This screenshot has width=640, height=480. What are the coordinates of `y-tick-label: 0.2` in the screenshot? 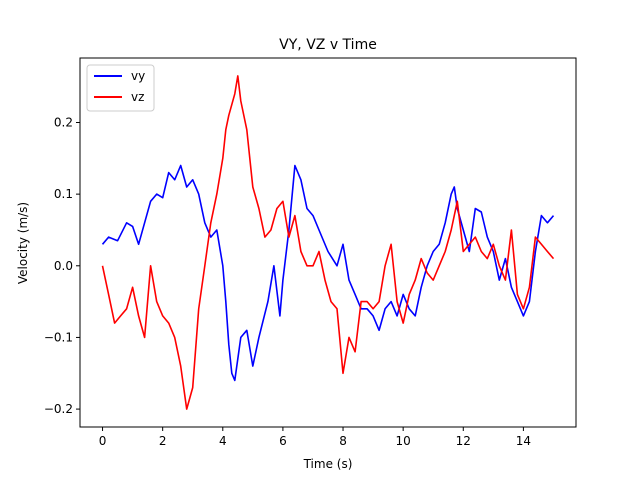 It's located at (63, 122).